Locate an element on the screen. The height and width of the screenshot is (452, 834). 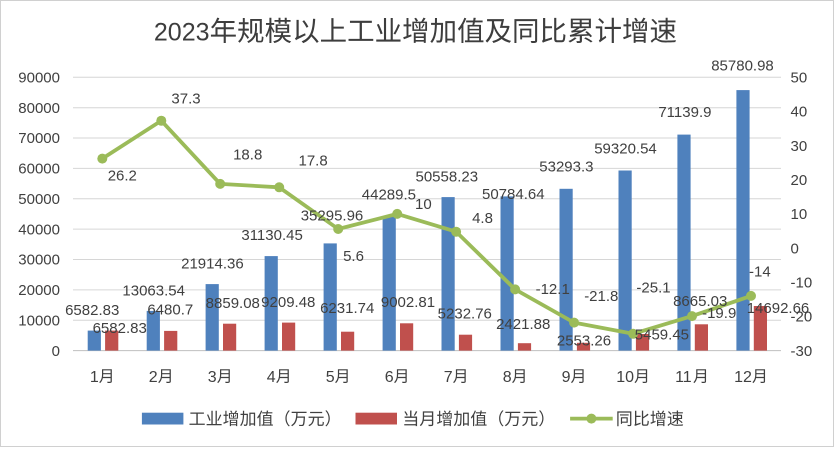
svg-text: 9002.81 is located at coordinates (408, 302).